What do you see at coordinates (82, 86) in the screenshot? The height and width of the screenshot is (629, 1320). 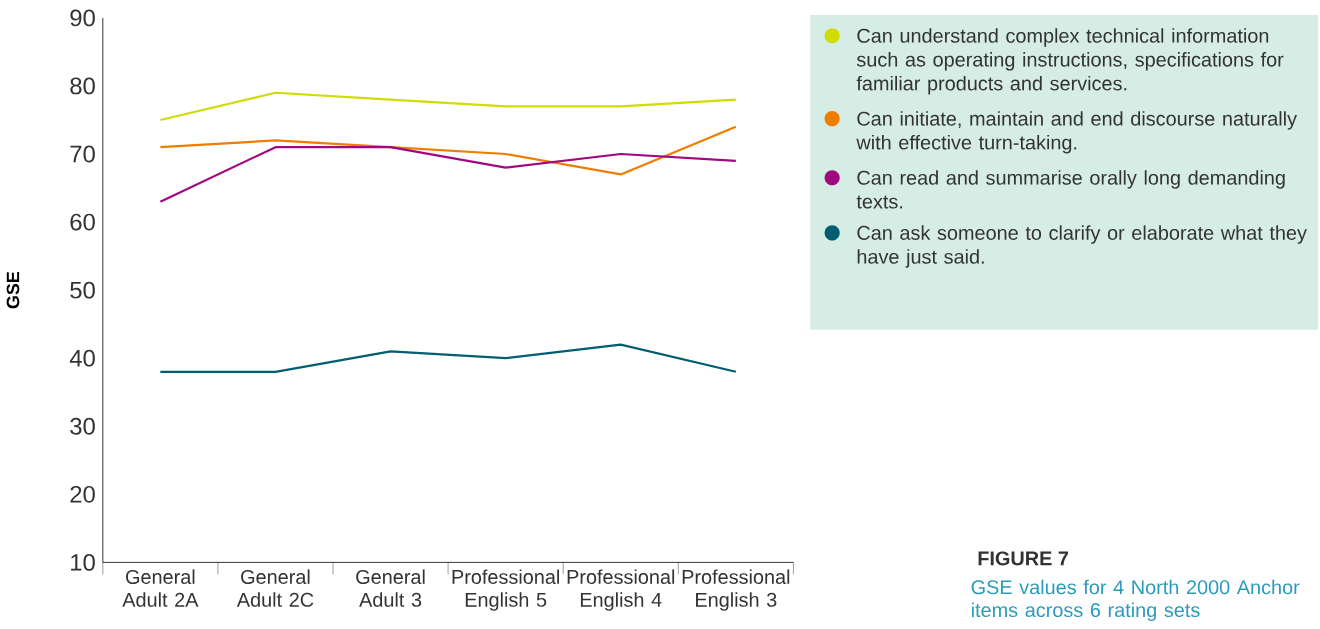 I see `y-tick-label: 80` at bounding box center [82, 86].